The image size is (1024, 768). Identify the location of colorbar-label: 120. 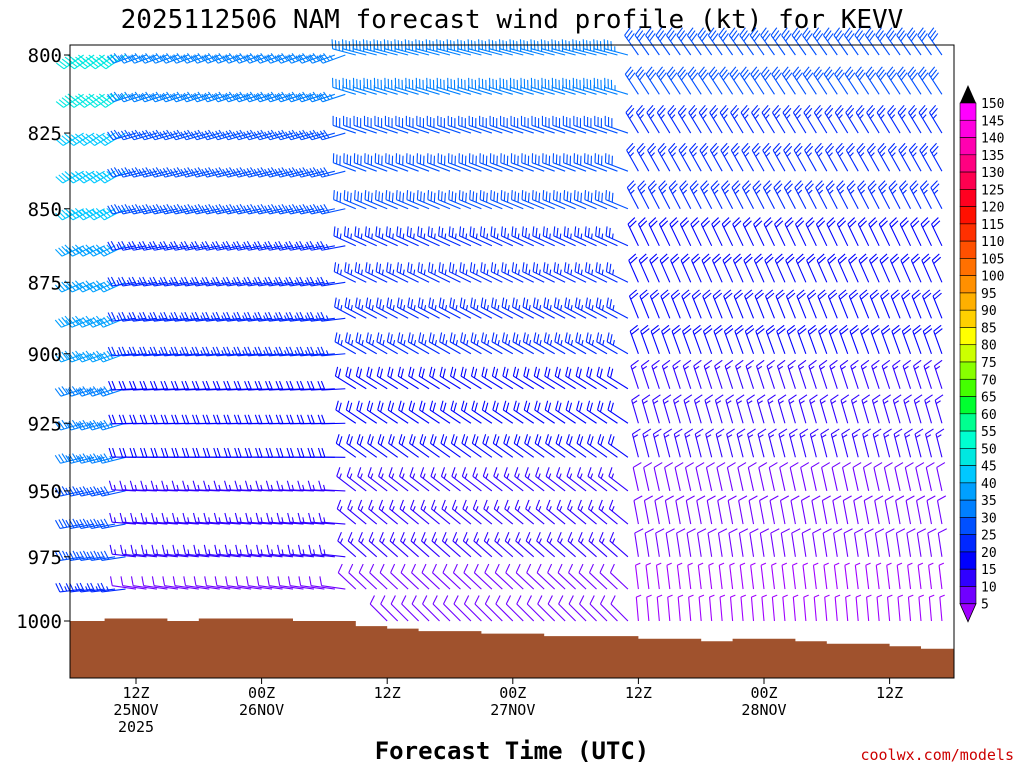
(992, 208).